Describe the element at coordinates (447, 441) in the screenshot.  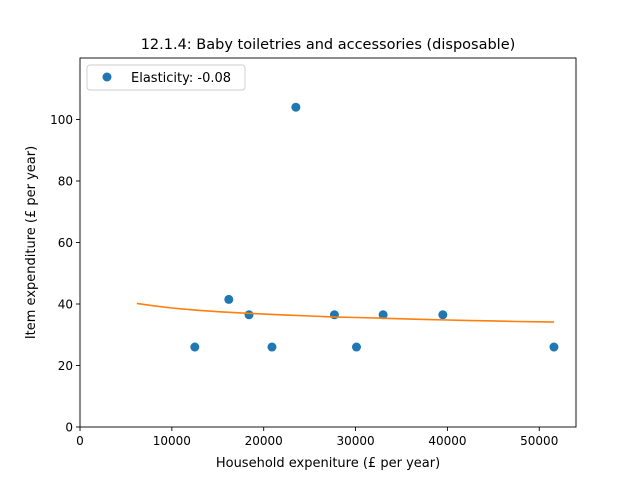
I see `x-tick-label: 40000` at that location.